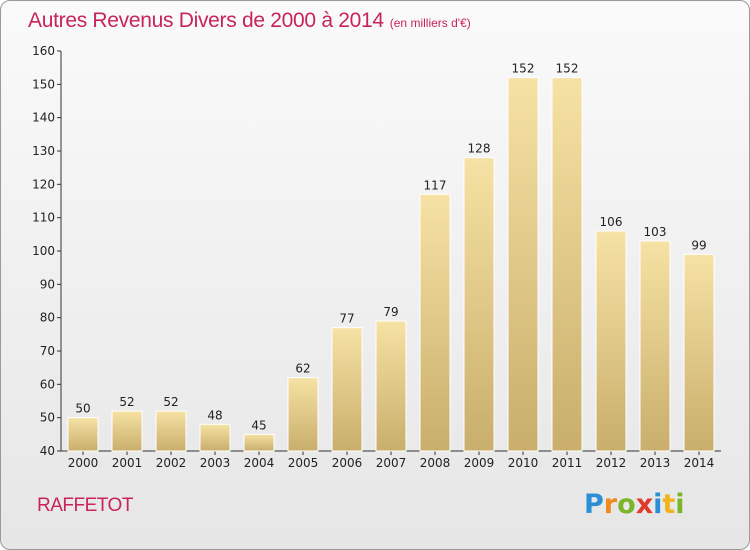 This screenshot has width=750, height=550. What do you see at coordinates (626, 504) in the screenshot?
I see `logo-letter: o` at bounding box center [626, 504].